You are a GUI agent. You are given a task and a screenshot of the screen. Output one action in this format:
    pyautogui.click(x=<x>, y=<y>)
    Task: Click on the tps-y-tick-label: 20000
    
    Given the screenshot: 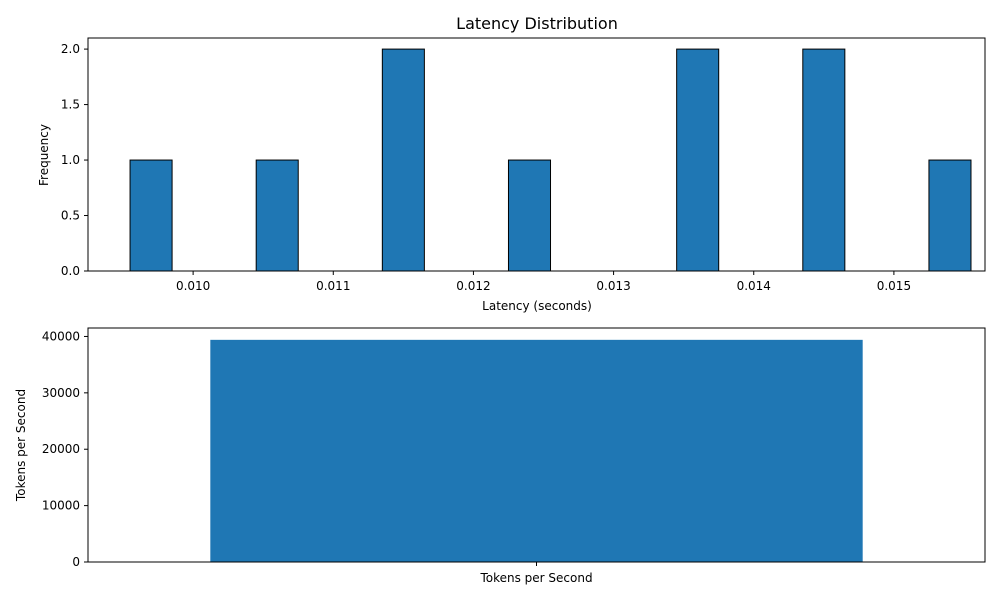 What is the action you would take?
    pyautogui.click(x=61, y=449)
    